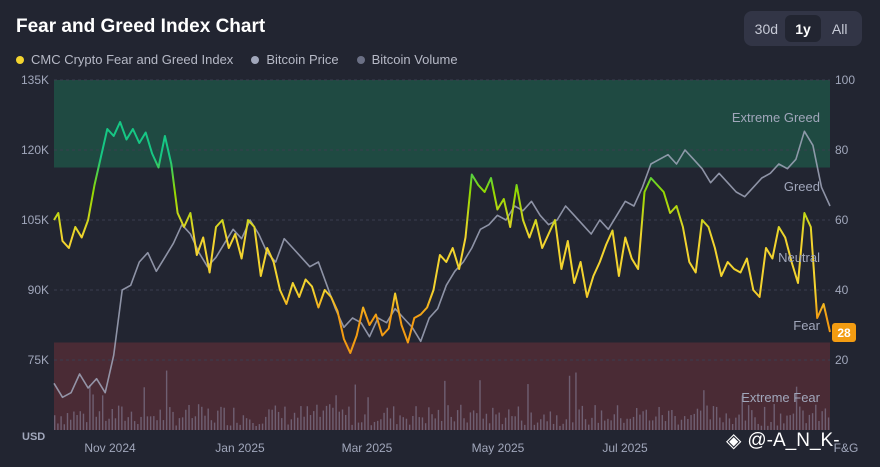  I want to click on timeframe-all-button: All, so click(839, 28).